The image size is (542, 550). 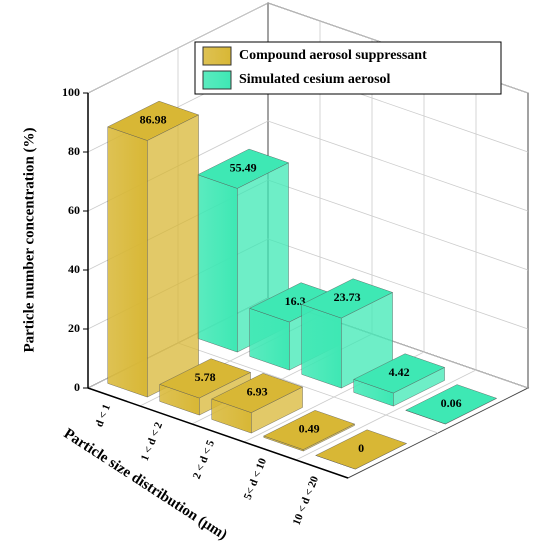 I want to click on x-tick-label: 1 < d < 2, so click(x=152, y=441).